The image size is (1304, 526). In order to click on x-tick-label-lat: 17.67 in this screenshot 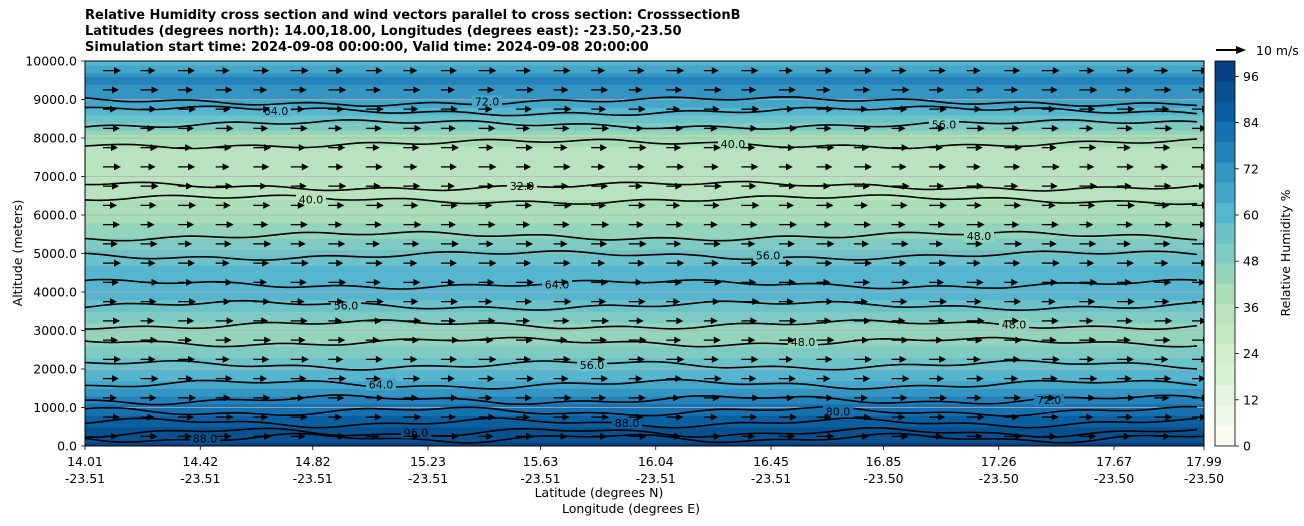, I will do `click(1114, 461)`.